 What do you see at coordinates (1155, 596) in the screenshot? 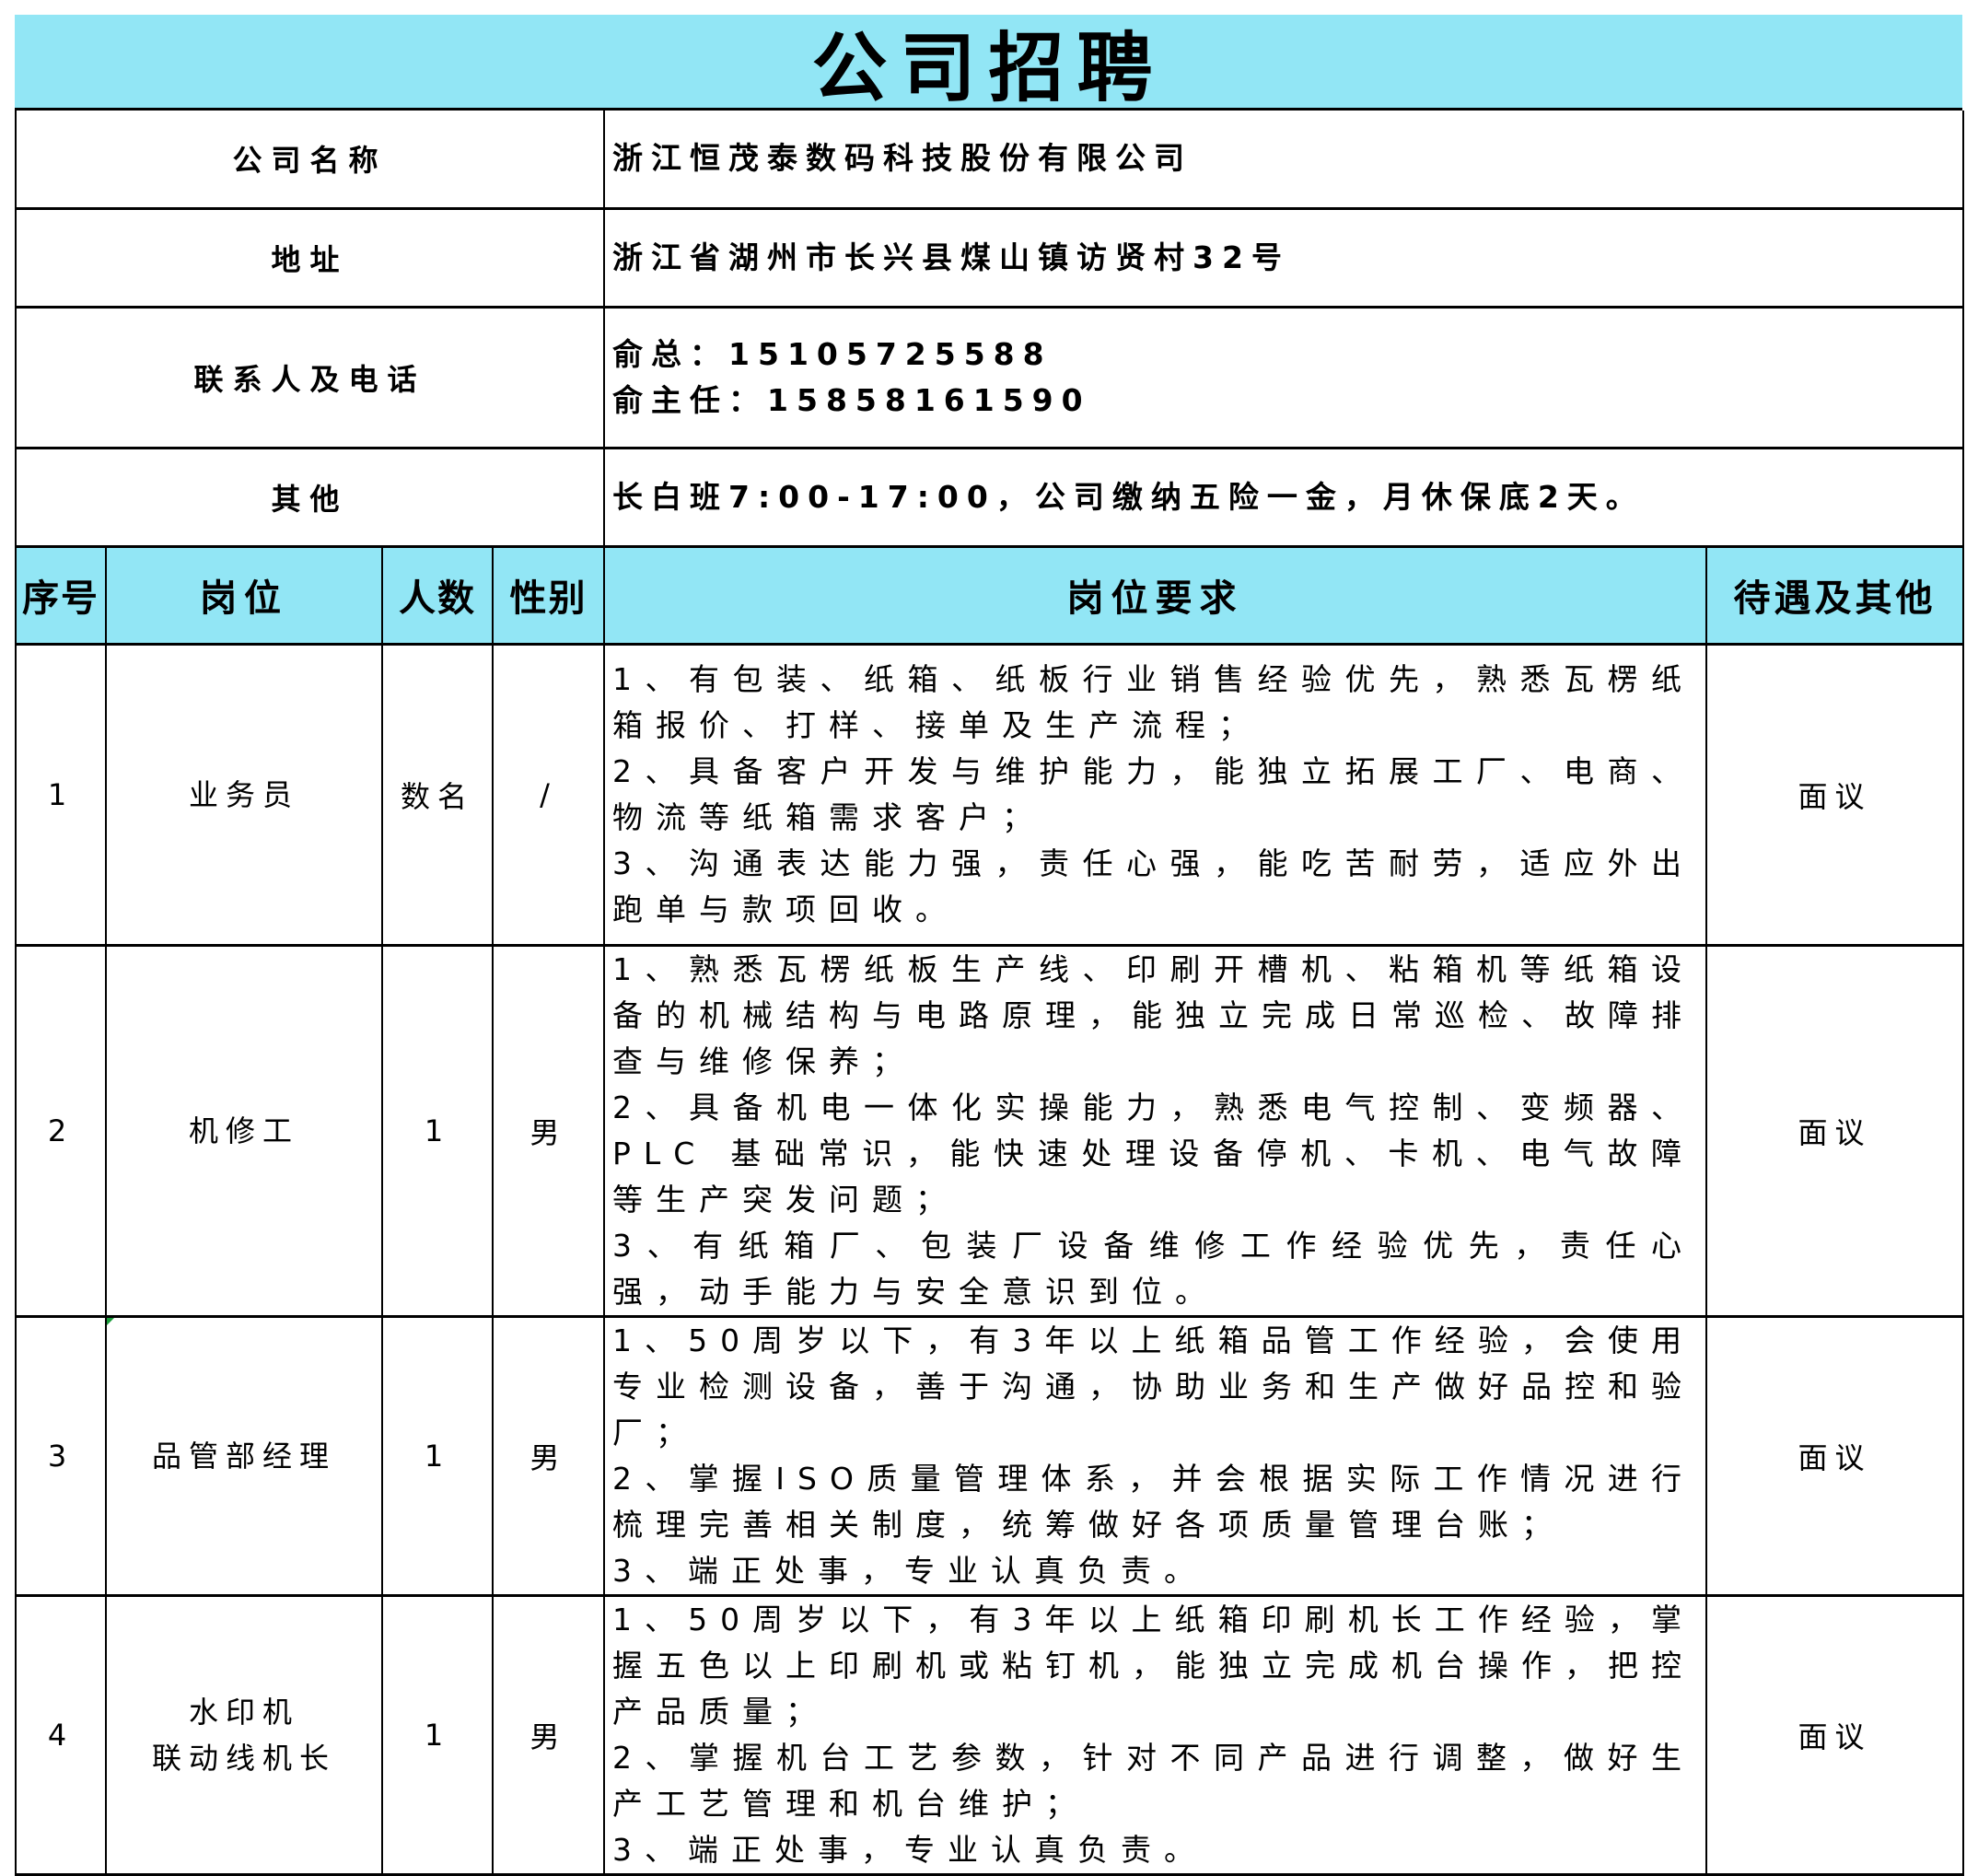
I see `header-requirements: 岗位要求` at bounding box center [1155, 596].